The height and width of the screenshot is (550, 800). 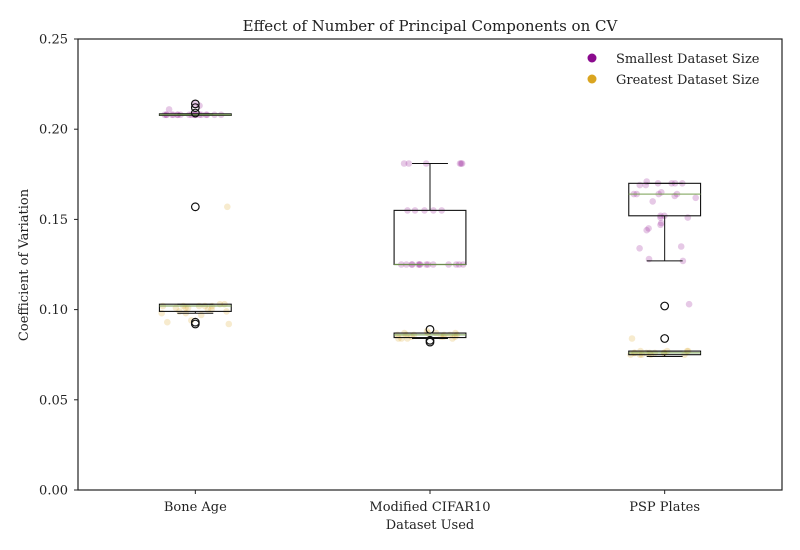 What do you see at coordinates (688, 80) in the screenshot?
I see `legend-label-greatest: Greatest Dataset Size` at bounding box center [688, 80].